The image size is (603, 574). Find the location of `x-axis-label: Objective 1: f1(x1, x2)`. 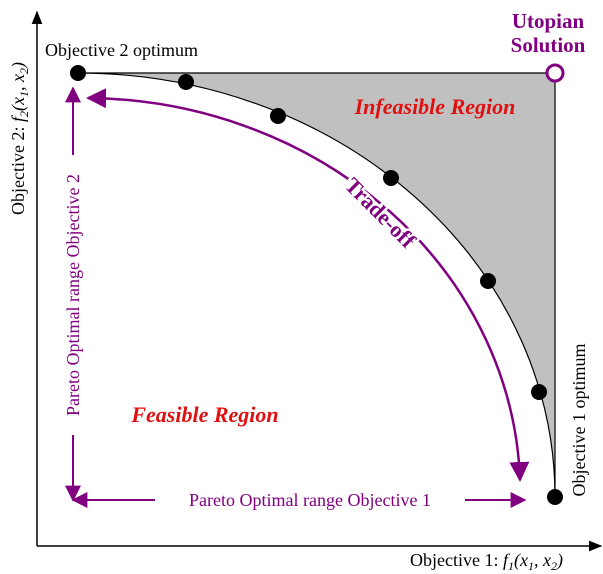

x-axis-label: Objective 1: f1(x1, x2) is located at coordinates (486, 561).